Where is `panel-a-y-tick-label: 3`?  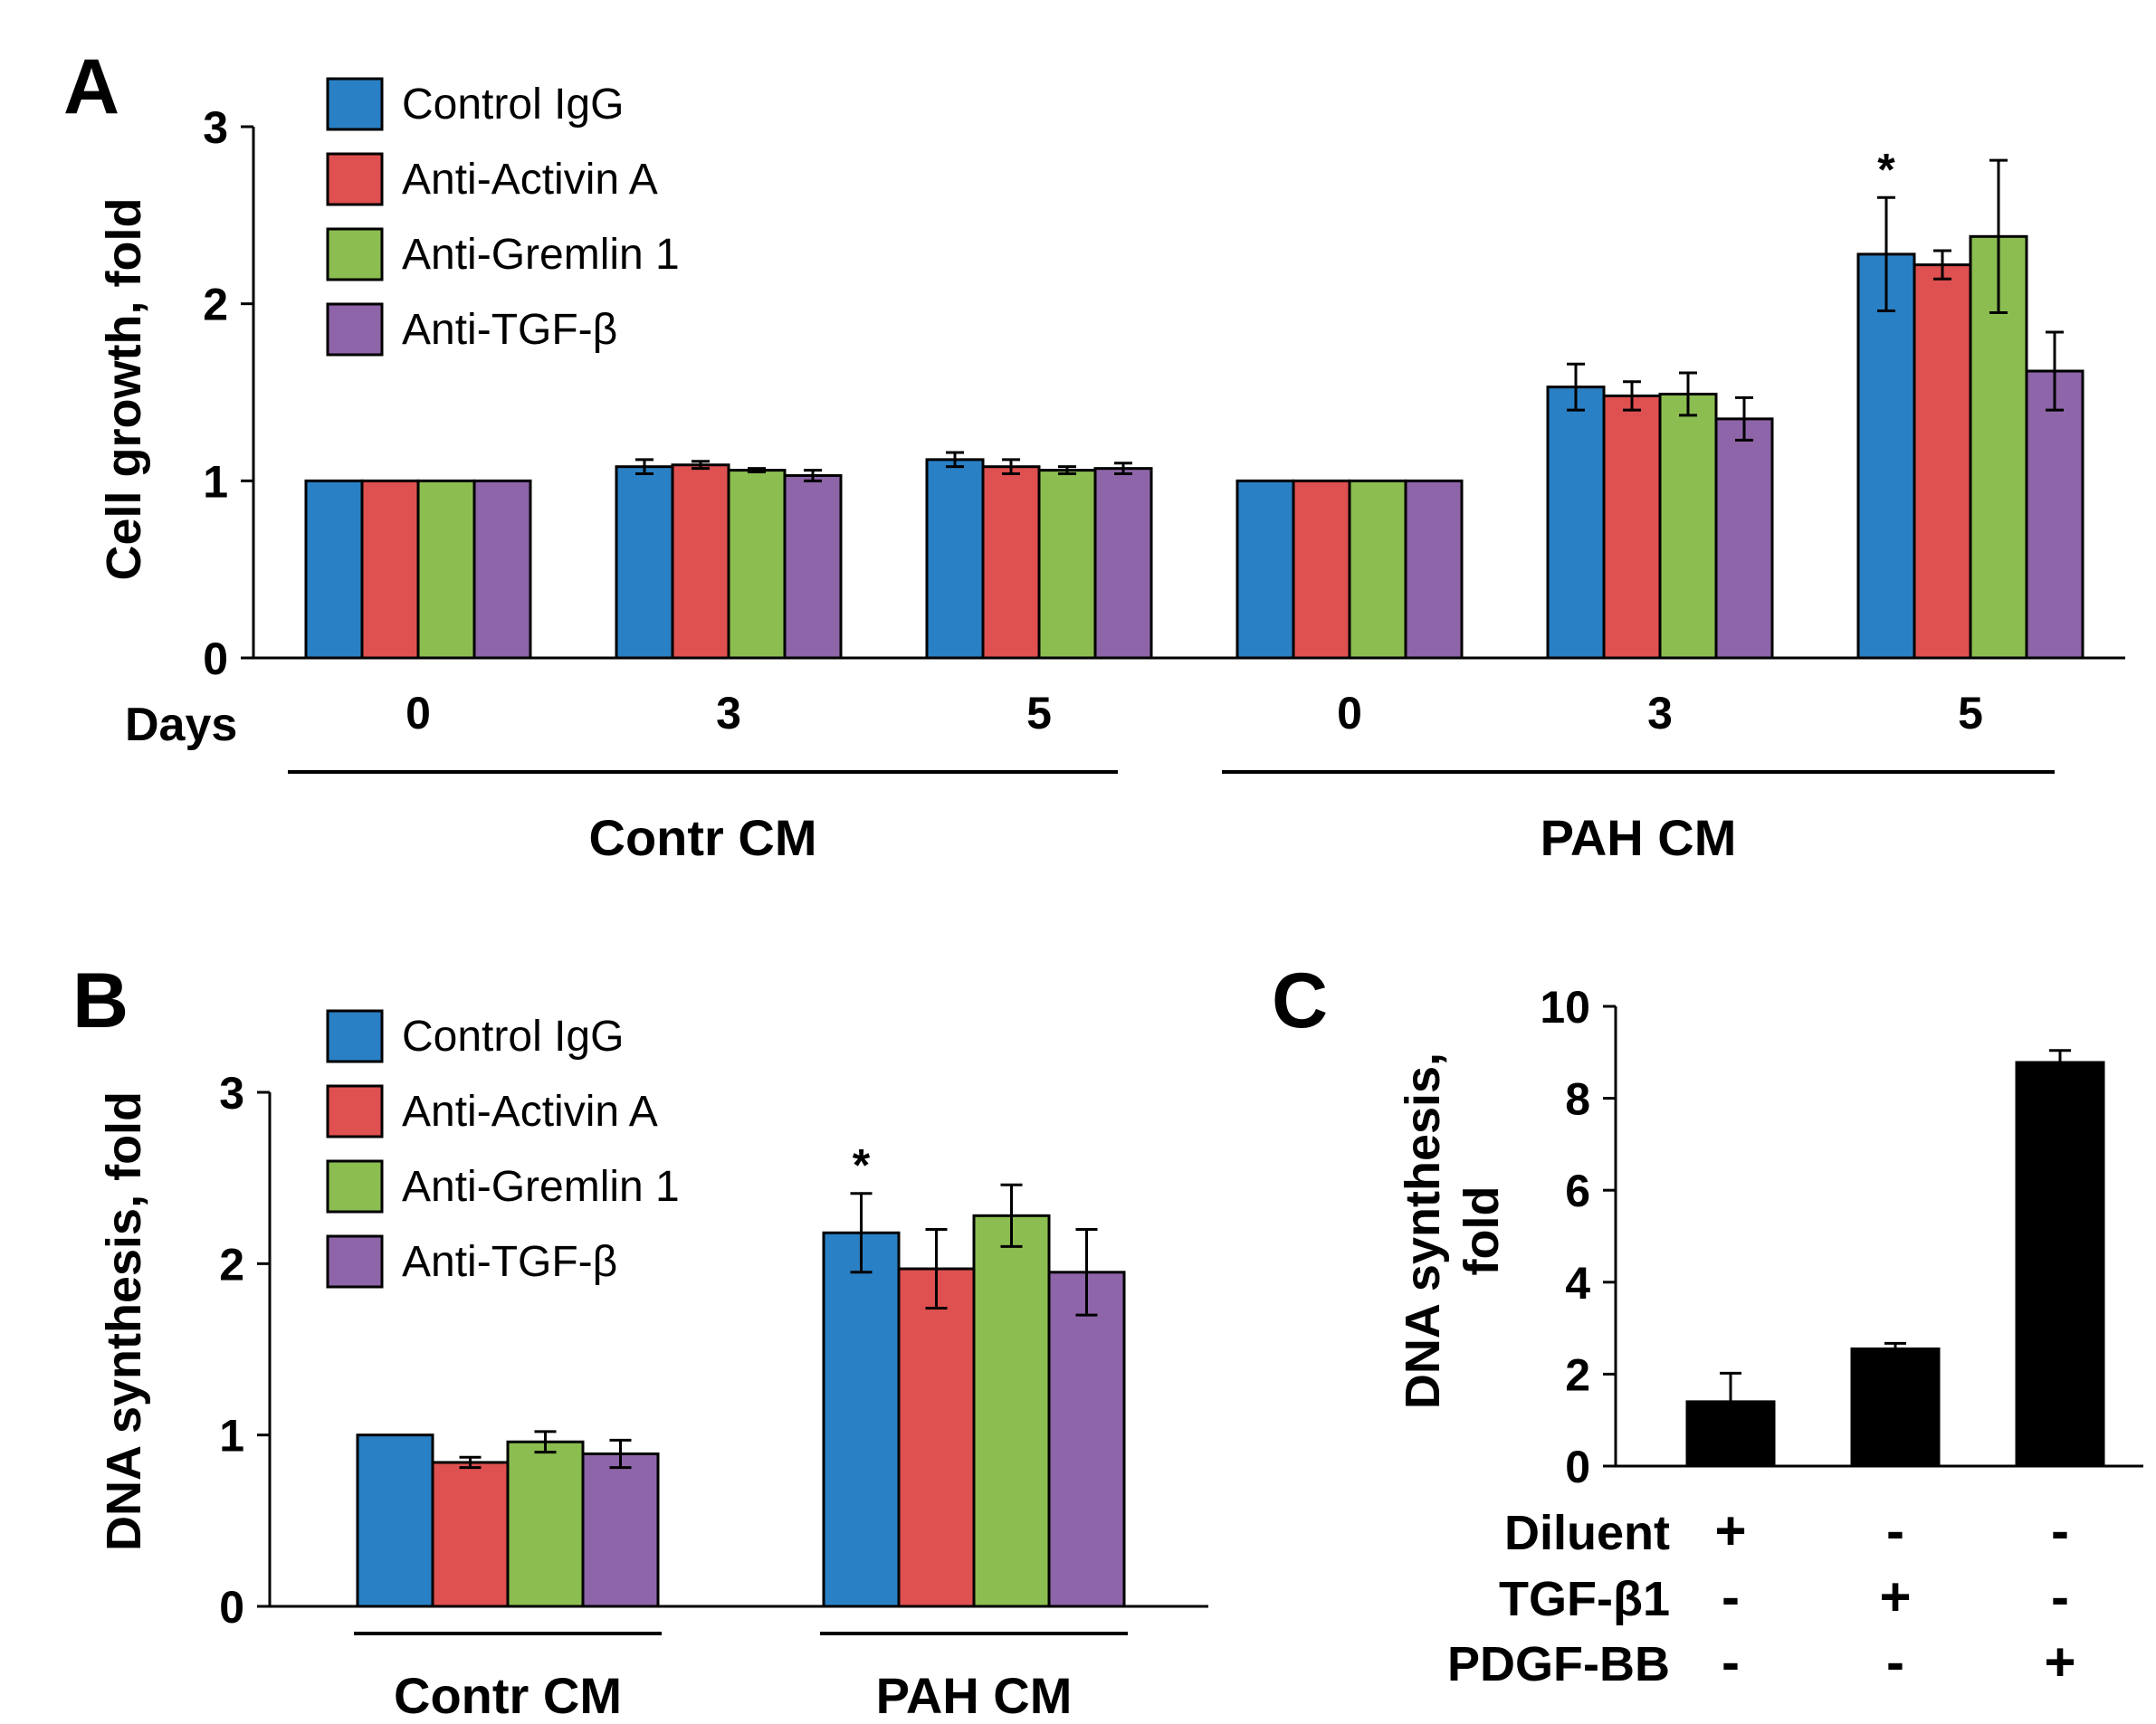 panel-a-y-tick-label: 3 is located at coordinates (215, 127).